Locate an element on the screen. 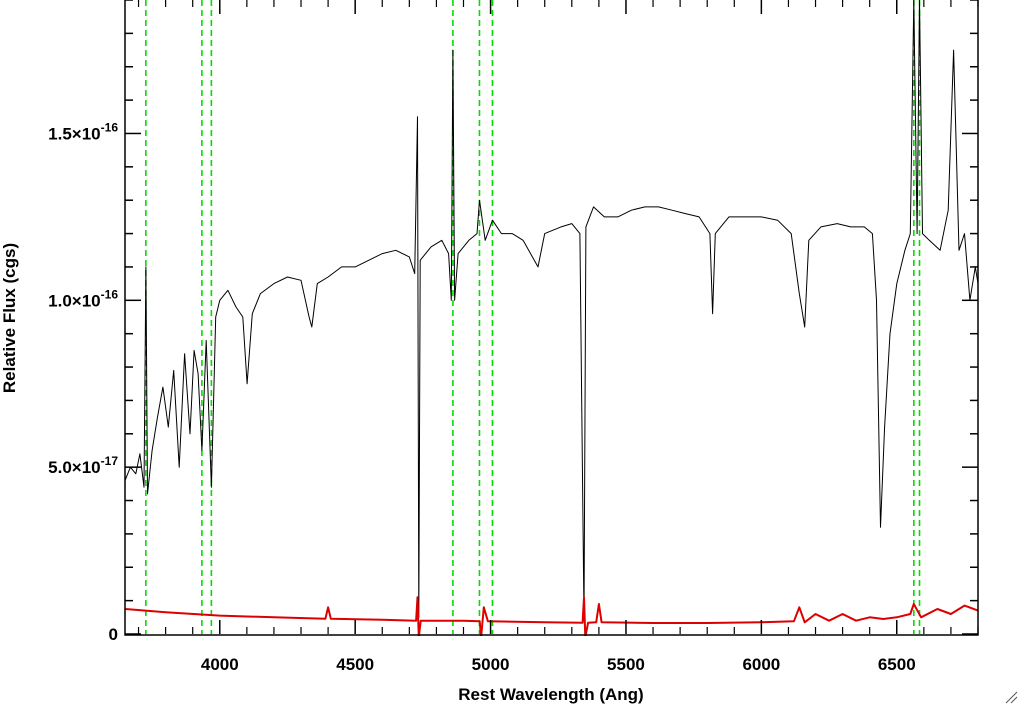 Image resolution: width=1020 pixels, height=706 pixels. x-tick-label-2: 5000 is located at coordinates (491, 664).